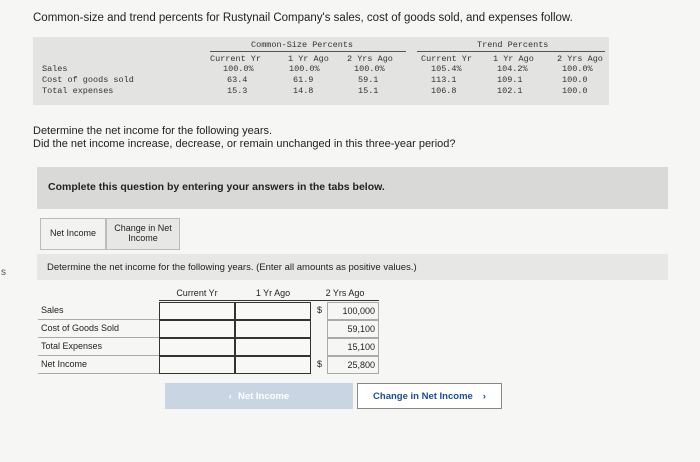 The width and height of the screenshot is (700, 462). I want to click on value-cogs-2-yrs-ago: 59,100, so click(353, 329).